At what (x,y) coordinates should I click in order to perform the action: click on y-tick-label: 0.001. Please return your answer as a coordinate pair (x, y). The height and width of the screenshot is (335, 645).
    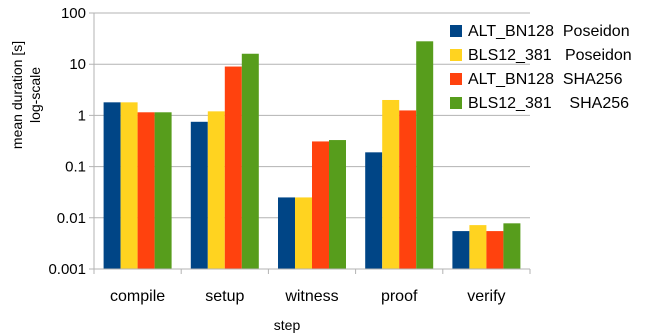
    Looking at the image, I should click on (67, 269).